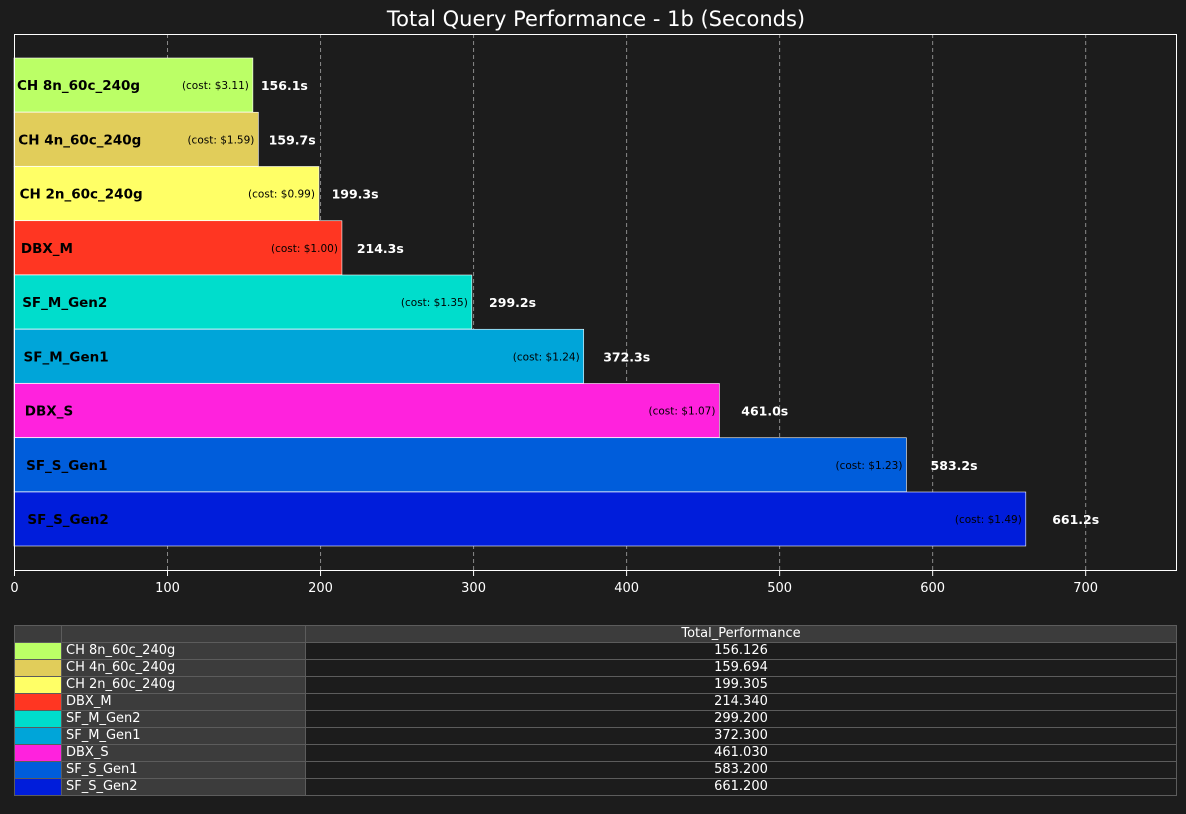  What do you see at coordinates (741, 719) in the screenshot?
I see `table-cell-value: 299.200` at bounding box center [741, 719].